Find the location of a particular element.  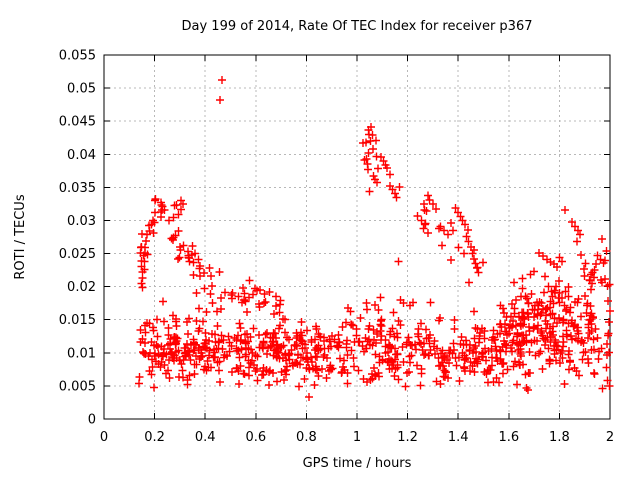

x-tick-label: 0 is located at coordinates (104, 437).